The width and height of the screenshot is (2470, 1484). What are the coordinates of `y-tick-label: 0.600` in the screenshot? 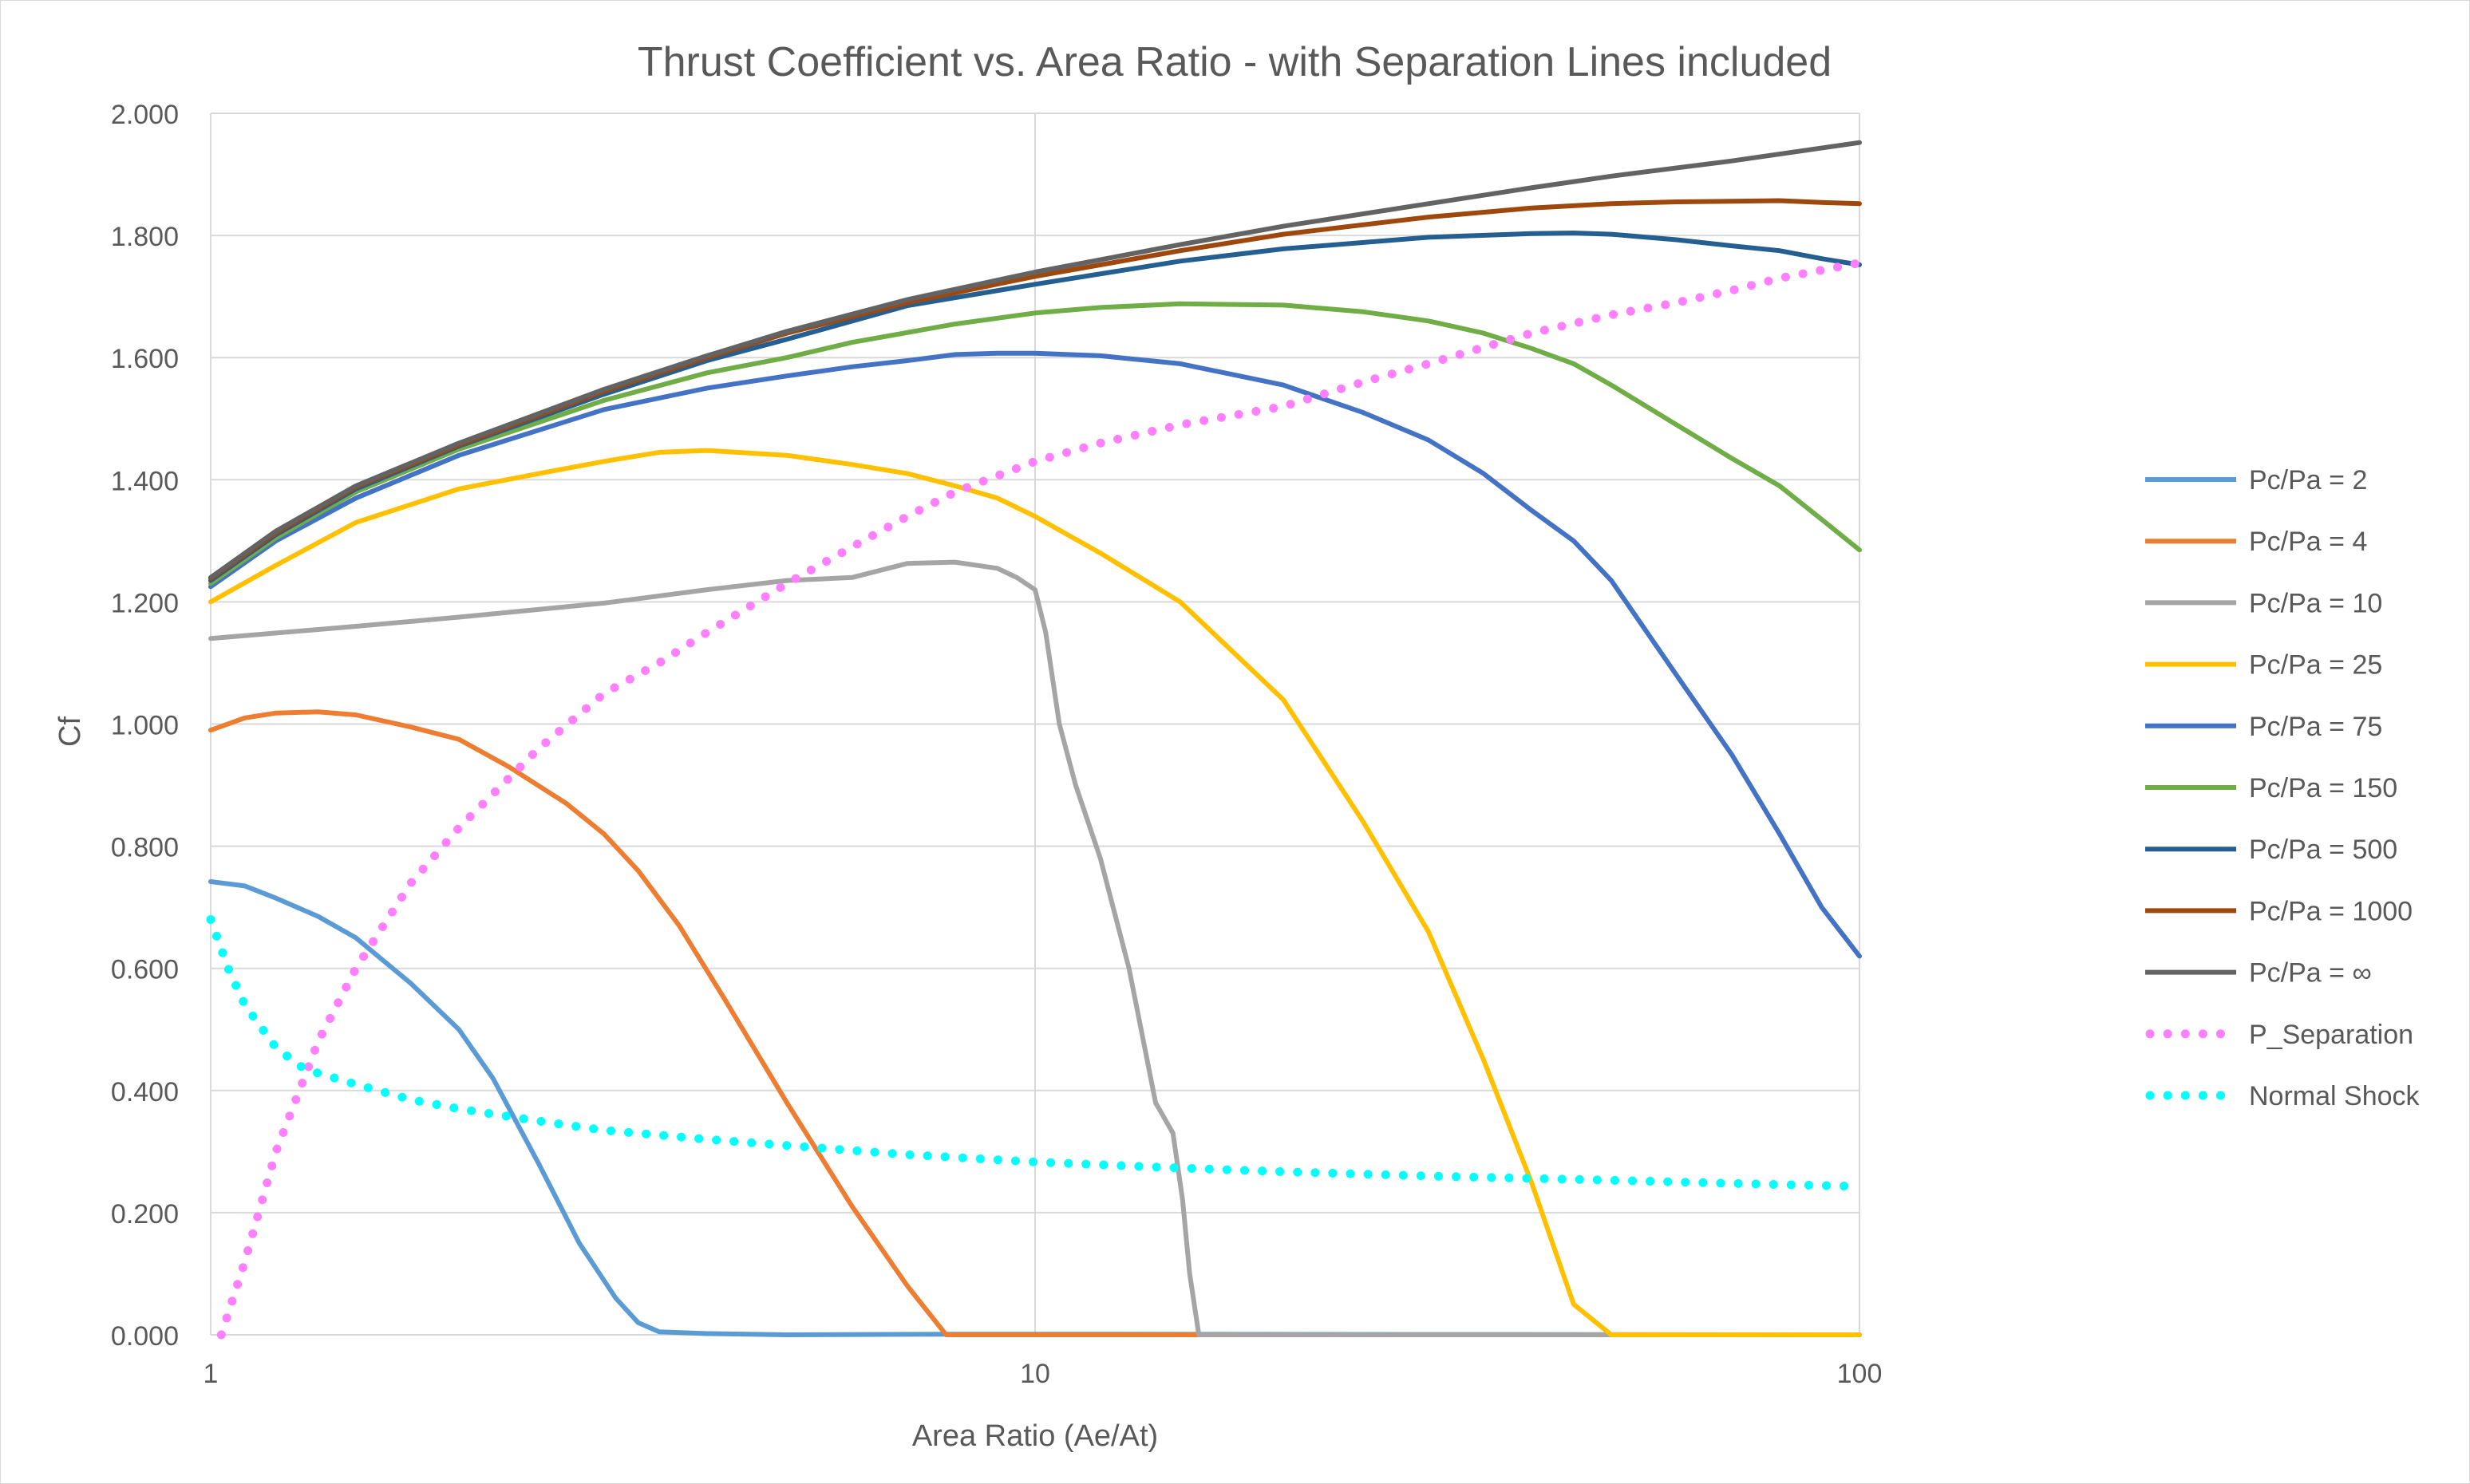 It's located at (145, 970).